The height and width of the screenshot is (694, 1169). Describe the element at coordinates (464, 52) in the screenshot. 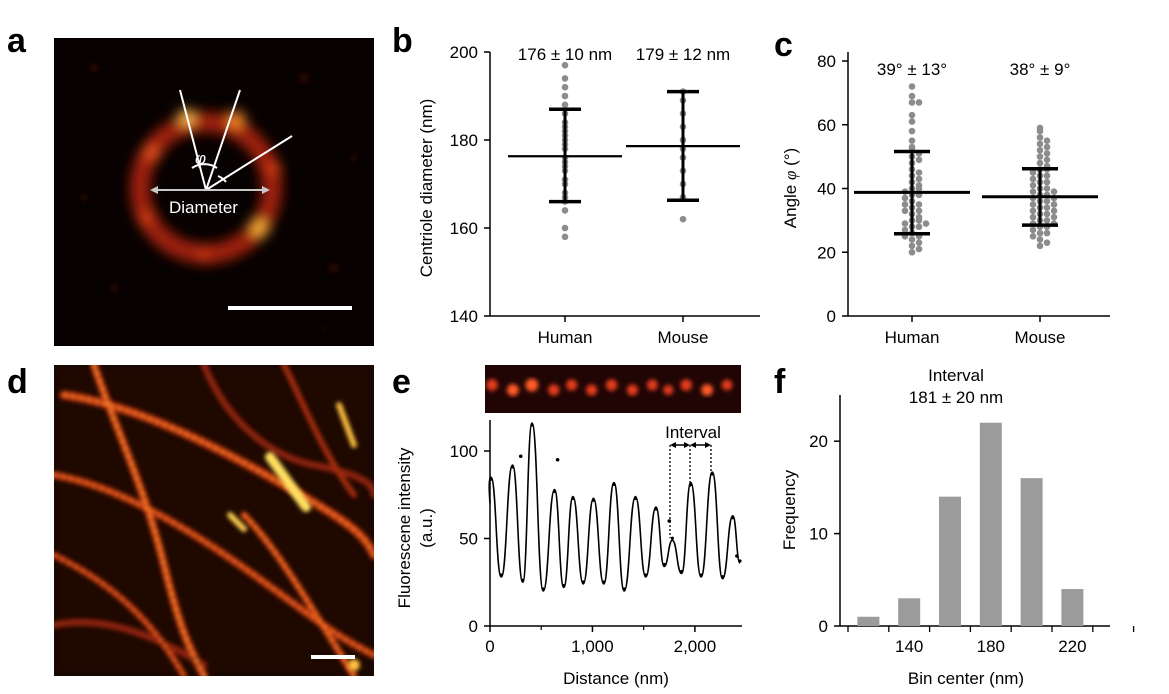

I see `panel-b-ytick-label: 200` at that location.